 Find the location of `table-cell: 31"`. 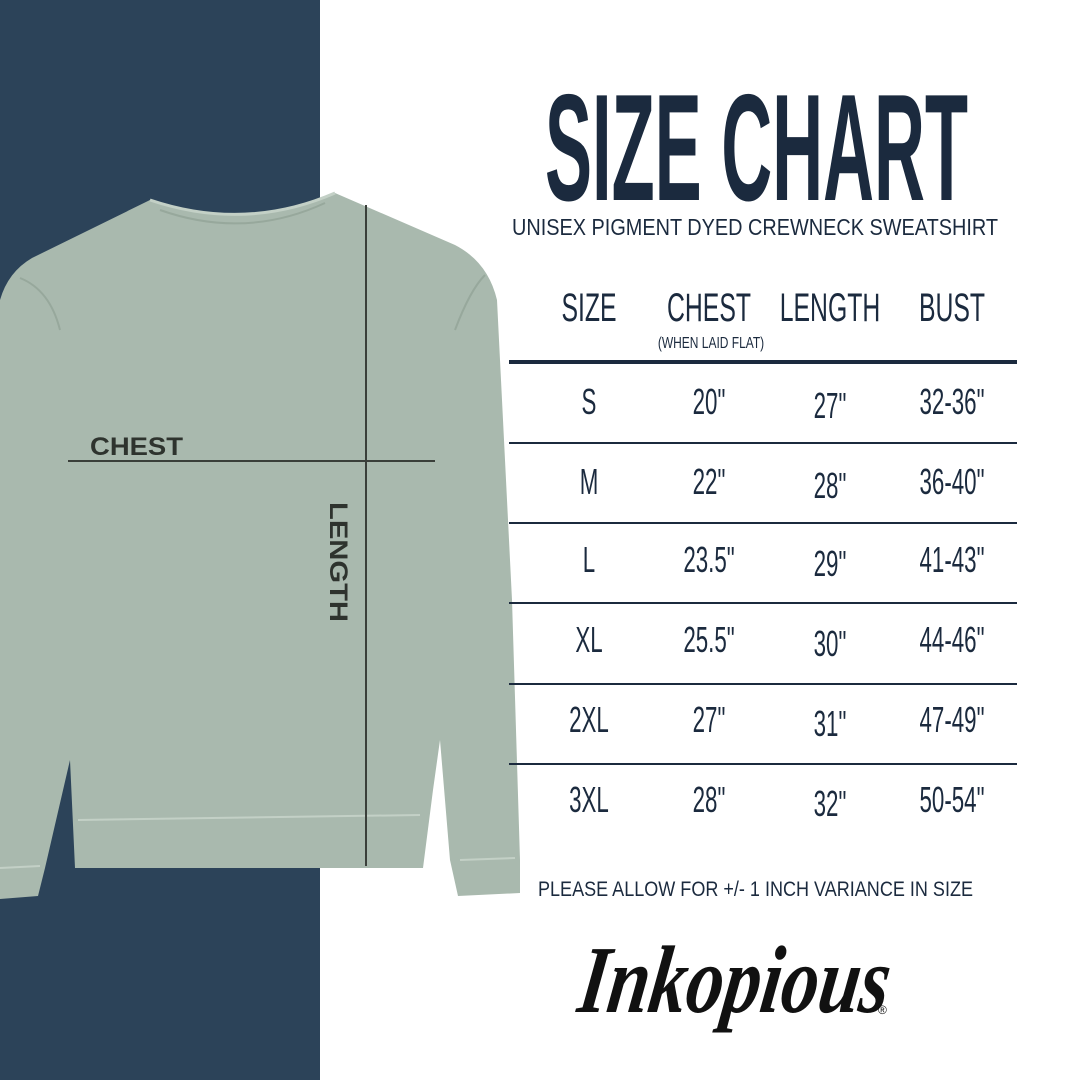

table-cell: 31" is located at coordinates (830, 725).